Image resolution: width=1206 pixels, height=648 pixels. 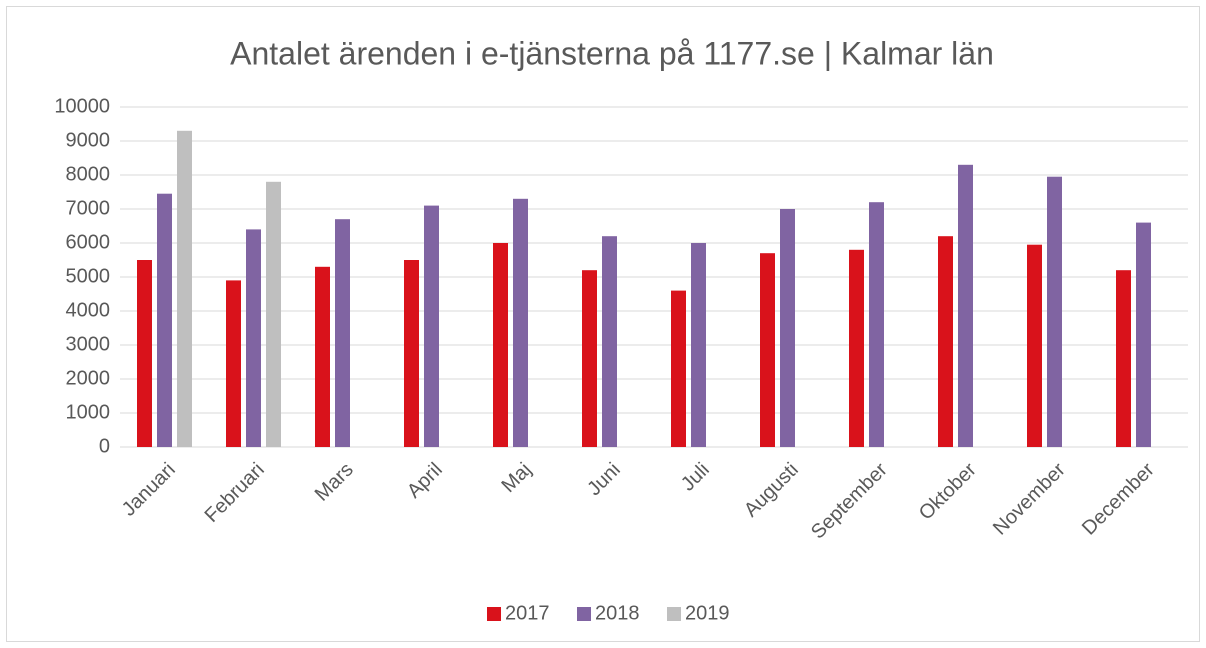 I want to click on y-tick-label: 3000, so click(x=88, y=344).